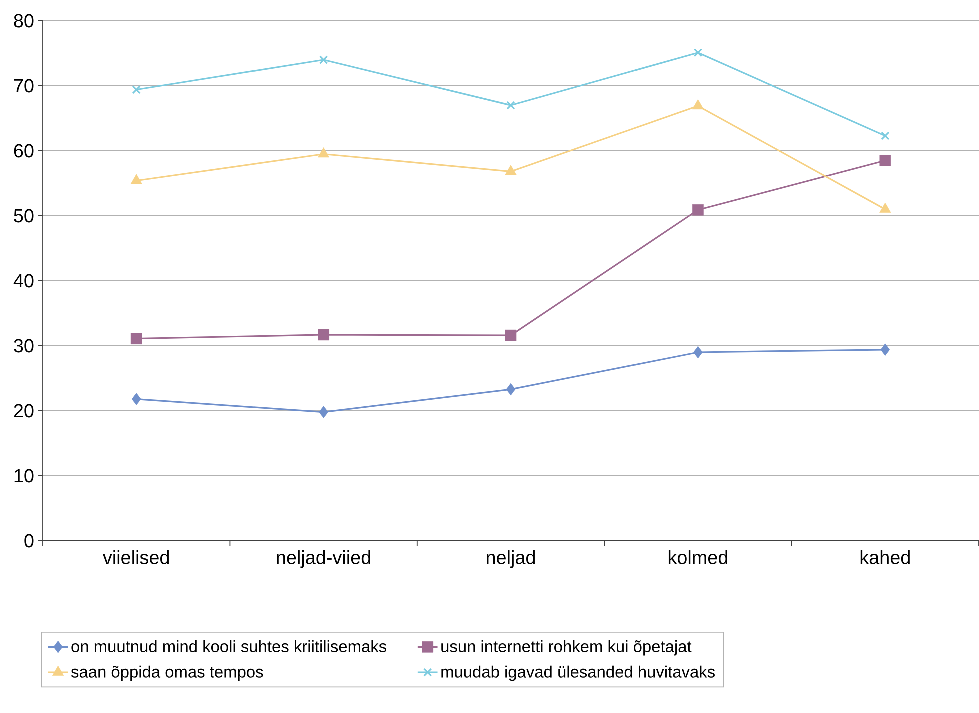  Describe the element at coordinates (24, 21) in the screenshot. I see `y-tick-label: 80` at that location.